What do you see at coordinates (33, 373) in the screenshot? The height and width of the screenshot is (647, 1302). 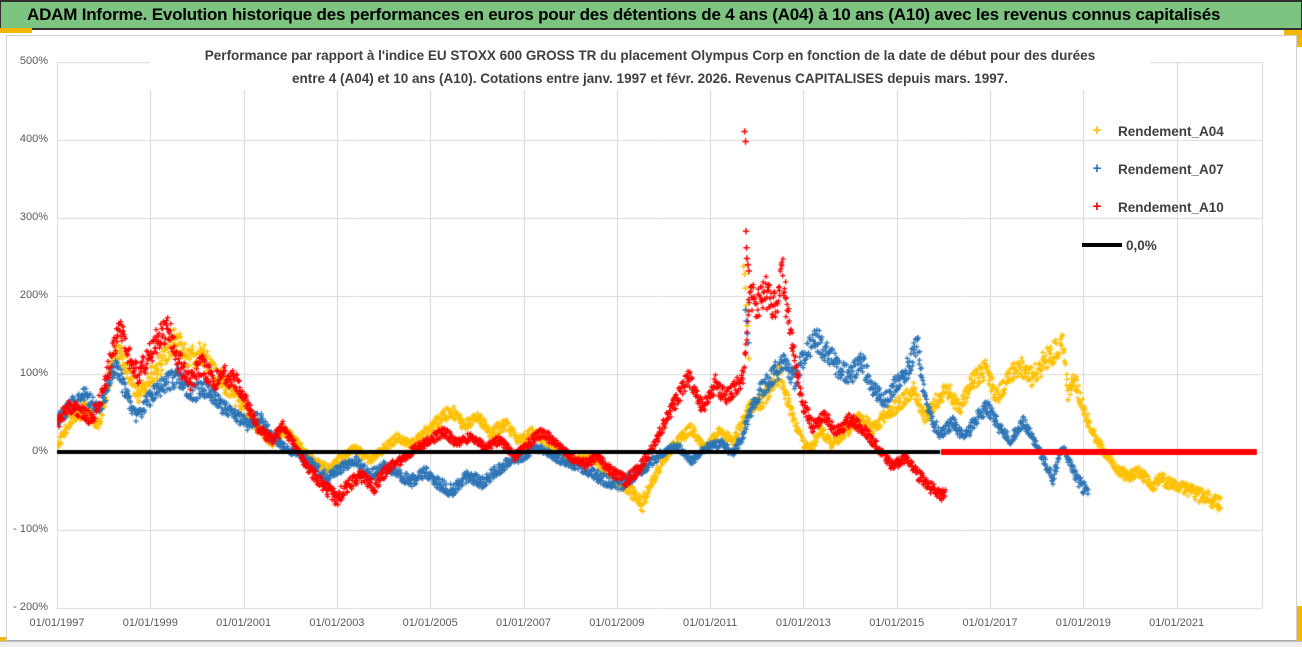 I see `y-tick-label: 100%` at bounding box center [33, 373].